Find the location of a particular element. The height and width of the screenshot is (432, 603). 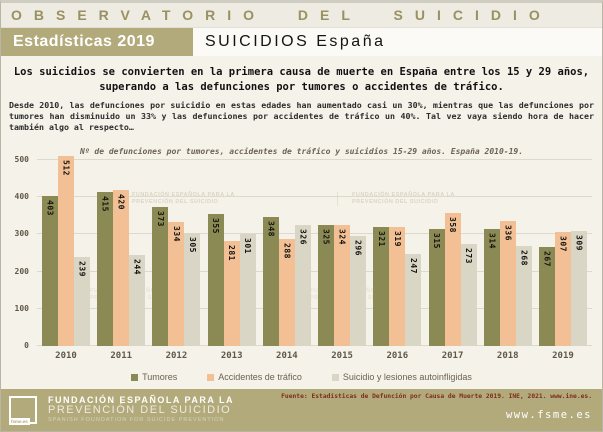

bar-value-label: 319 is located at coordinates (397, 239).